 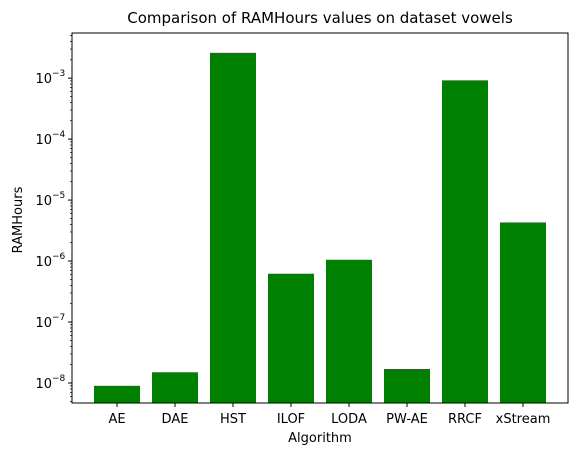 What do you see at coordinates (407, 419) in the screenshot?
I see `x-tick-label: PW-AE` at bounding box center [407, 419].